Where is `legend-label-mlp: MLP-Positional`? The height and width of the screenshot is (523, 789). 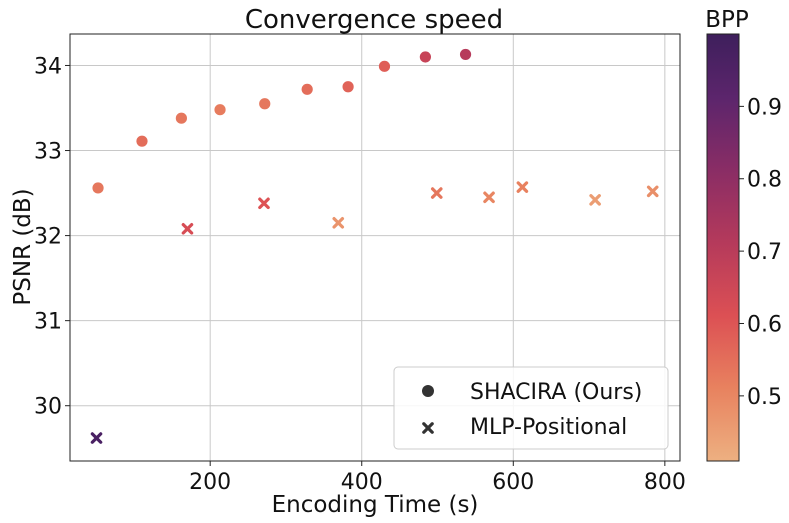 legend-label-mlp: MLP-Positional is located at coordinates (548, 427).